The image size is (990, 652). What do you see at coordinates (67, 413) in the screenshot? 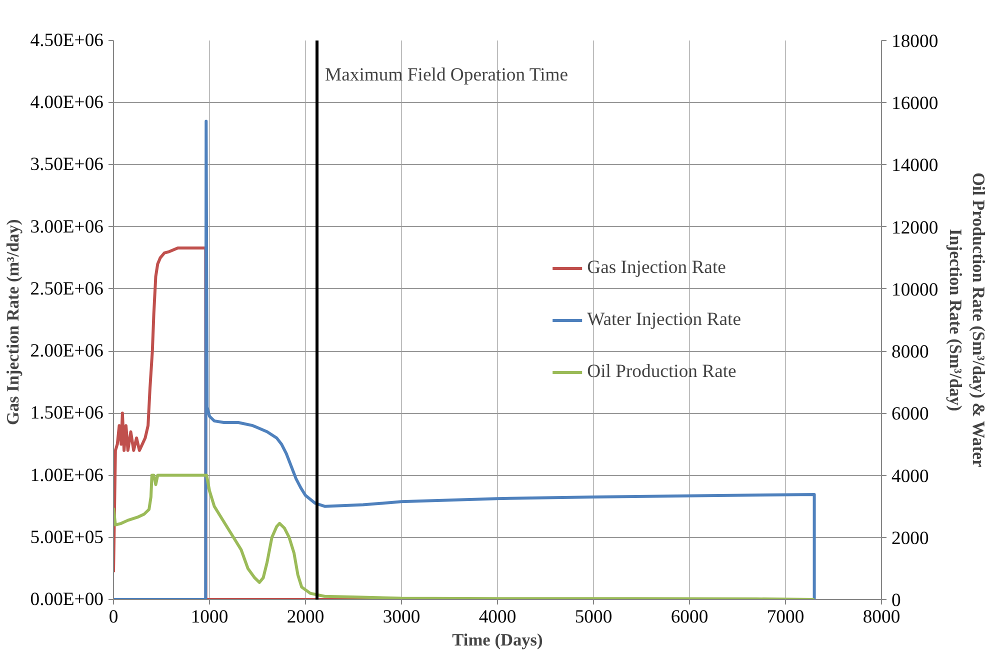
I see `y-tick-label: 1.50E+06` at bounding box center [67, 413].